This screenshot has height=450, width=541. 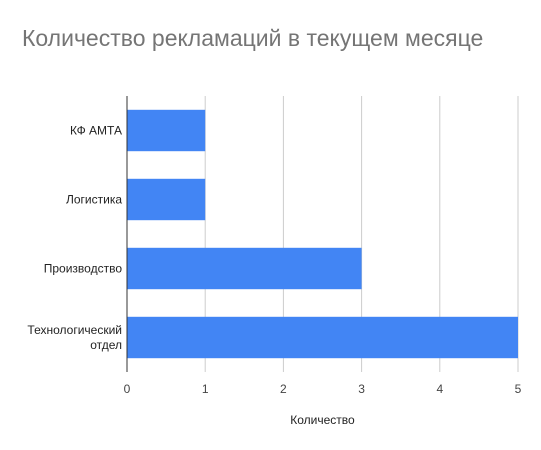 What do you see at coordinates (253, 38) in the screenshot?
I see `chart-title: Количество рекламаций в текущем месяце` at bounding box center [253, 38].